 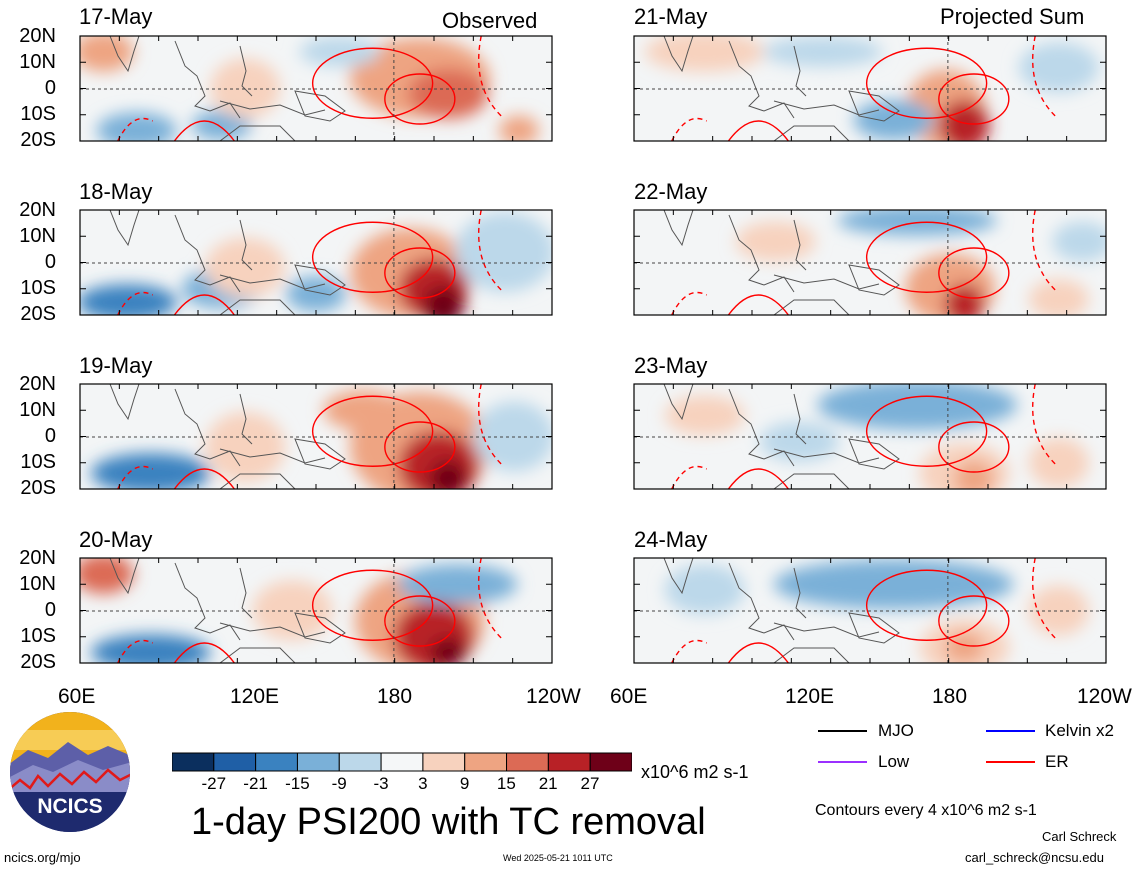 What do you see at coordinates (395, 696) in the screenshot?
I see `lon-label-180: 180` at bounding box center [395, 696].